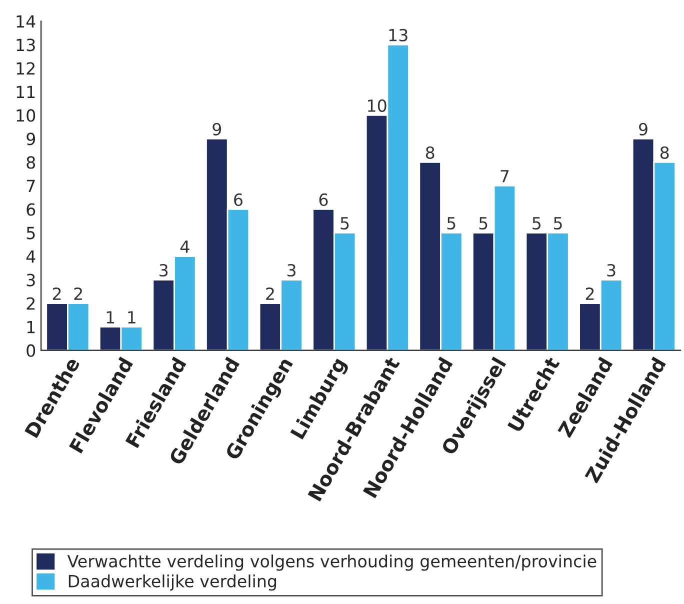 The height and width of the screenshot is (604, 684). Describe the element at coordinates (31, 350) in the screenshot. I see `y-tick-label: 0` at that location.